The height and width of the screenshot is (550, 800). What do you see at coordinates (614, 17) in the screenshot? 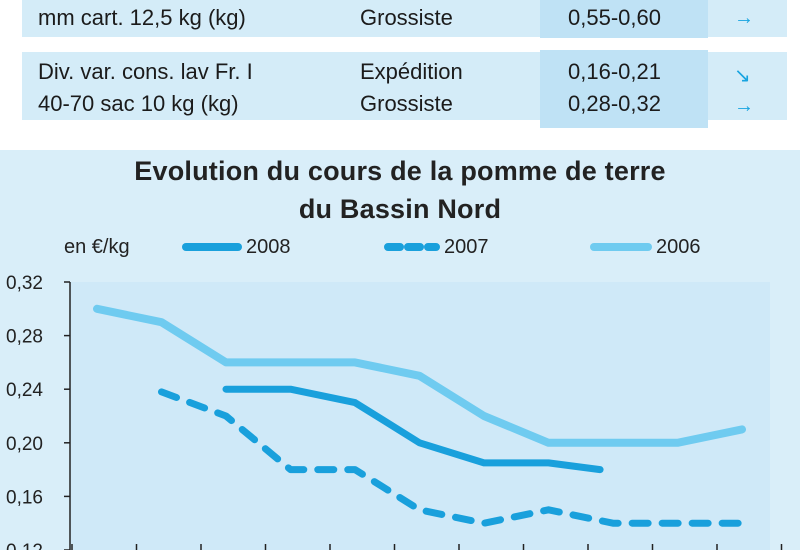
I see `row-price: 0,55-0,60` at bounding box center [614, 17].